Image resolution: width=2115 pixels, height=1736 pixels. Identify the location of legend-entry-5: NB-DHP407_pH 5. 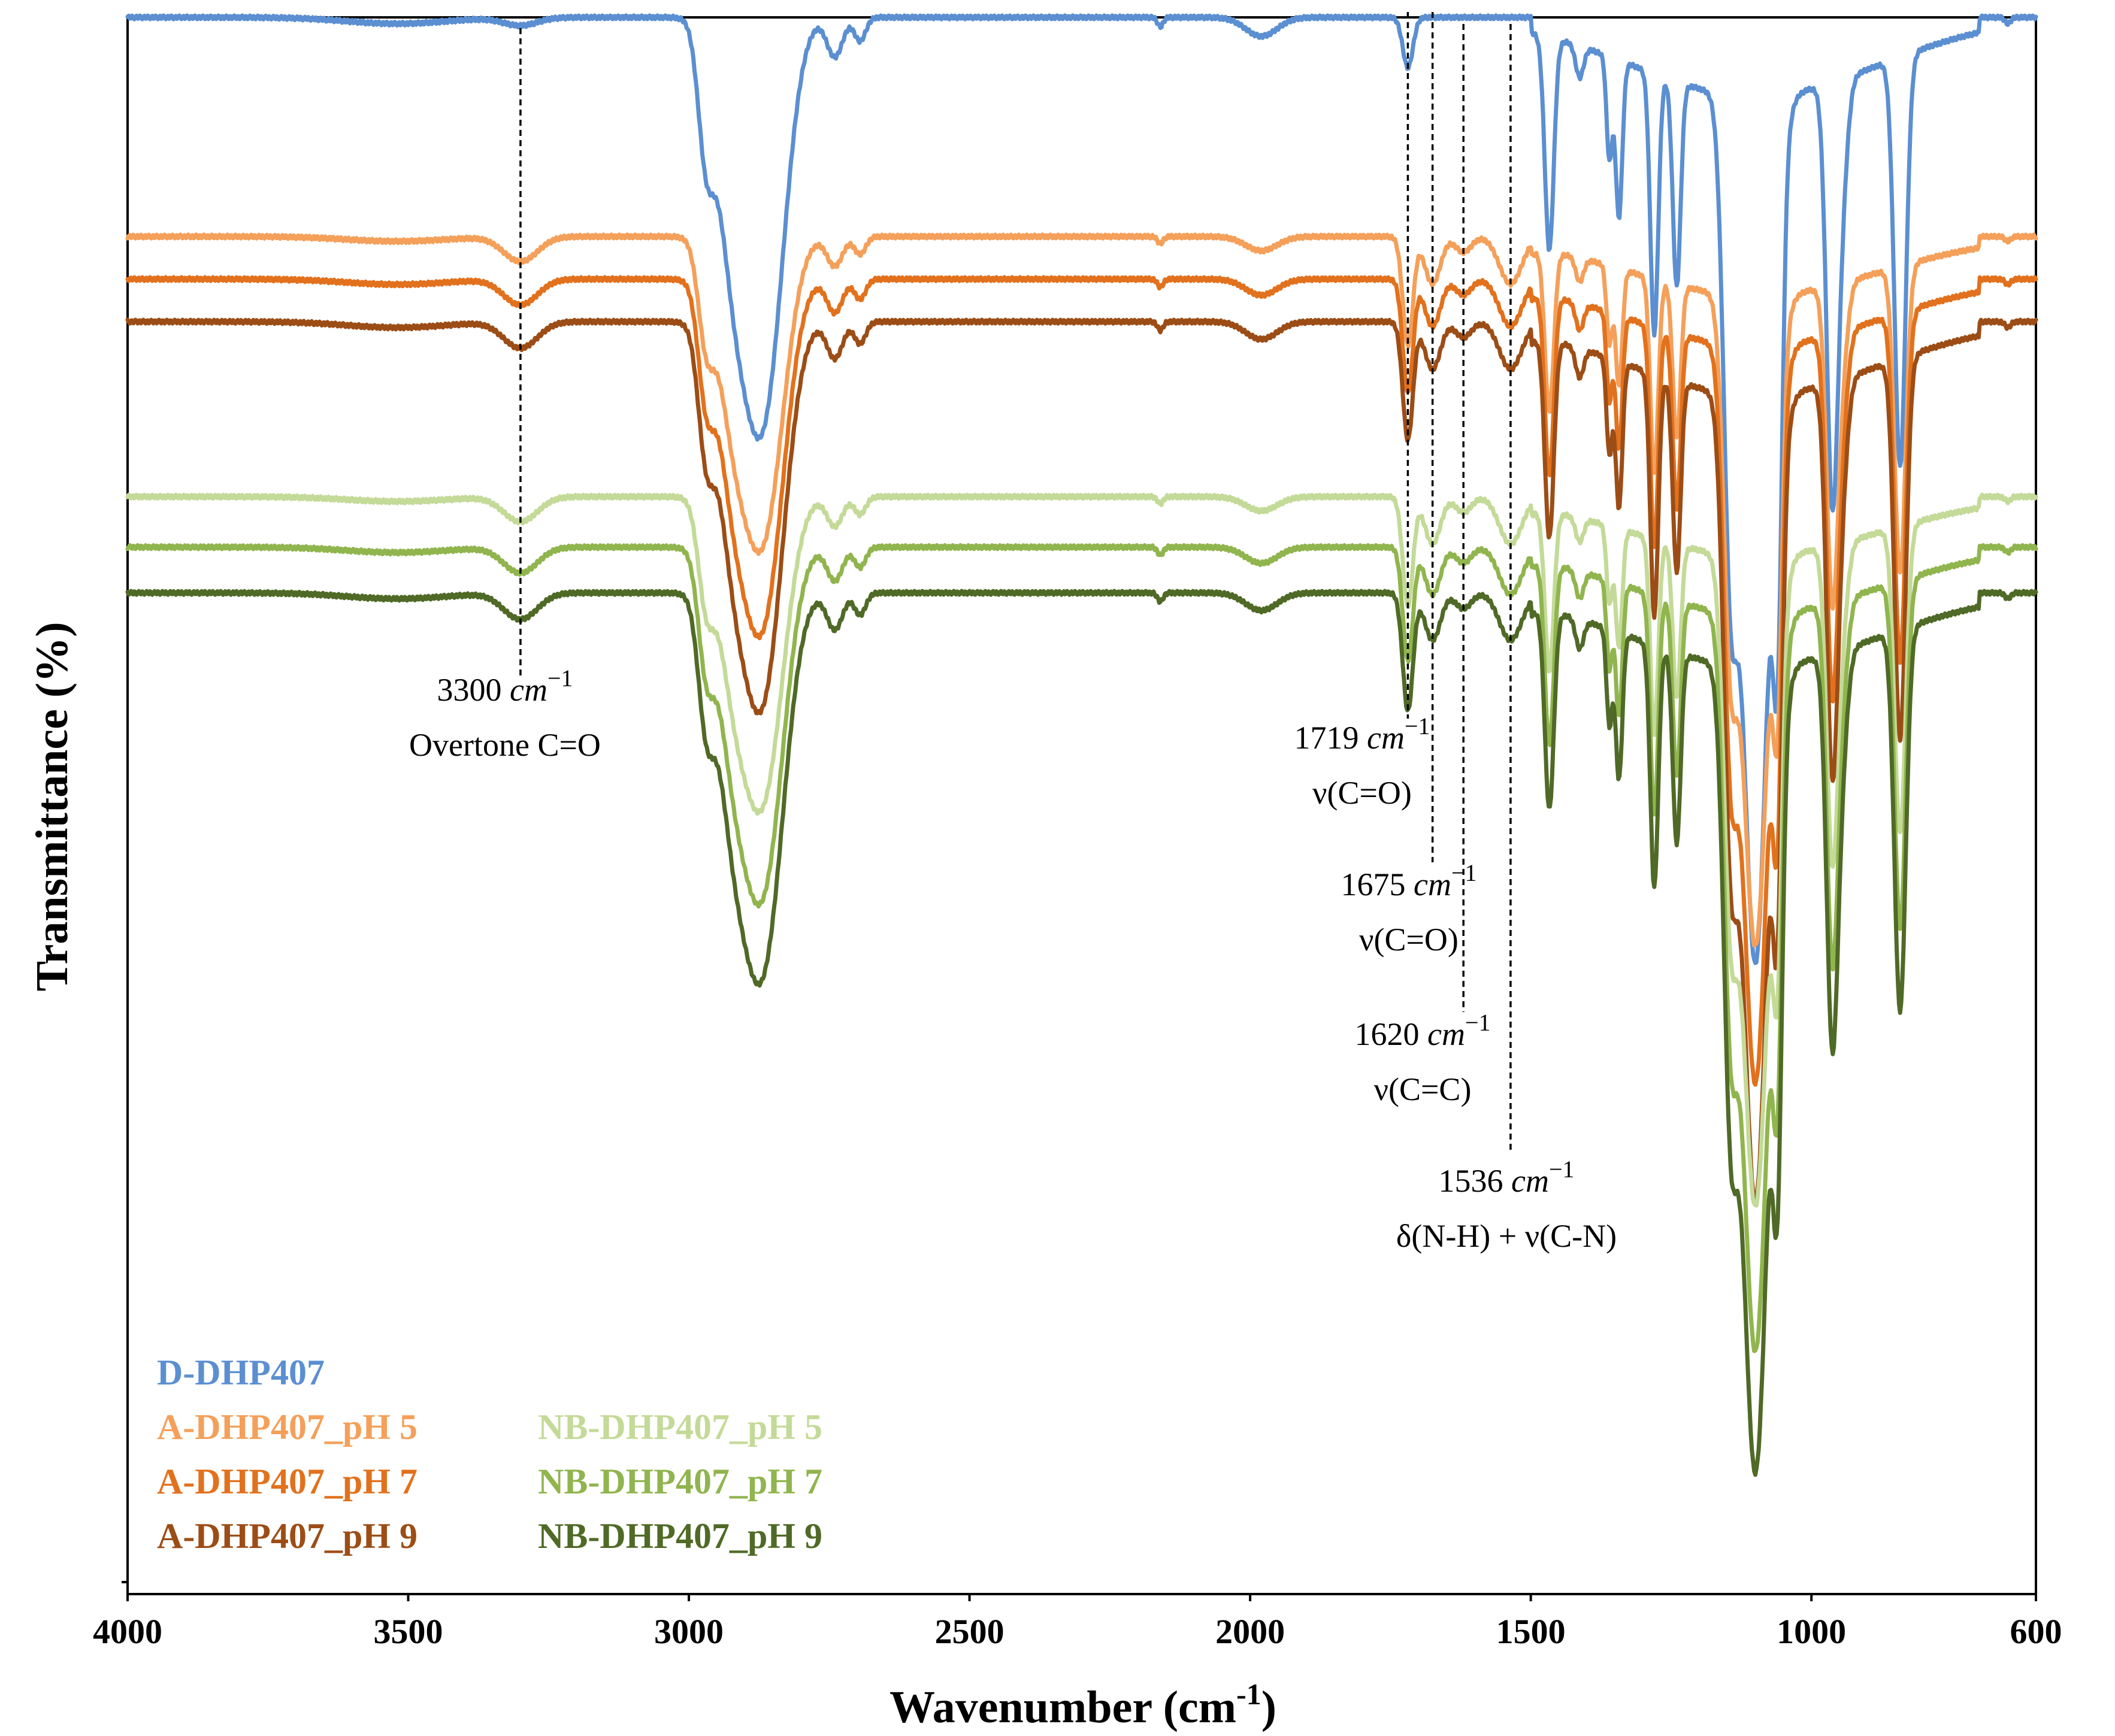
(680, 1427).